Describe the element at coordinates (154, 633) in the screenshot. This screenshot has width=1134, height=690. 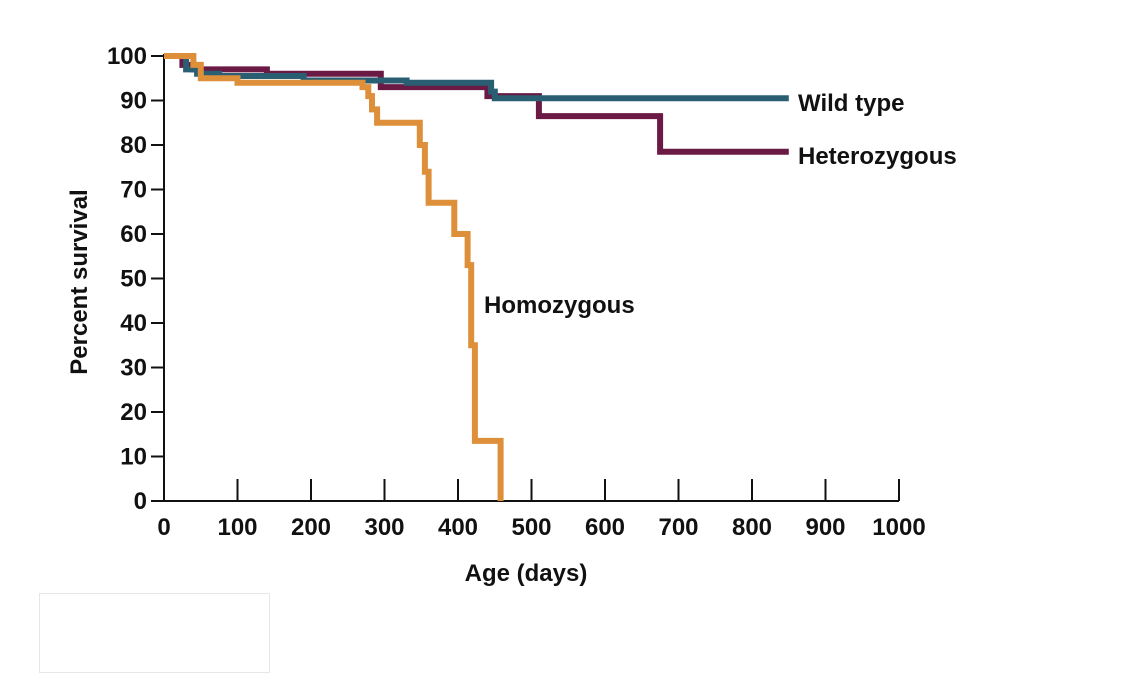
I see `blank-panel` at that location.